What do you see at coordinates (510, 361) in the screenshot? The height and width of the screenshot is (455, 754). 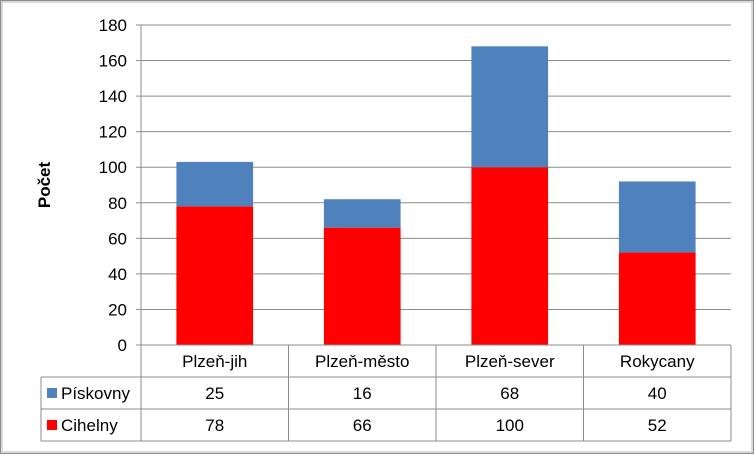 I see `category-label: Plzeň-sever` at bounding box center [510, 361].